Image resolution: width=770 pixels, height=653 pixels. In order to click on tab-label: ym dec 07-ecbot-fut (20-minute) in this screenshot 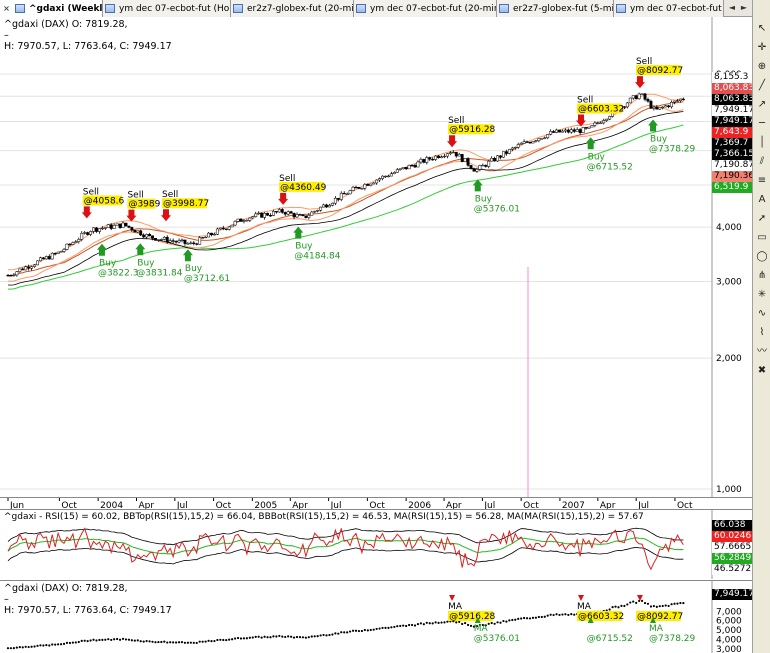, I will do `click(433, 8)`.